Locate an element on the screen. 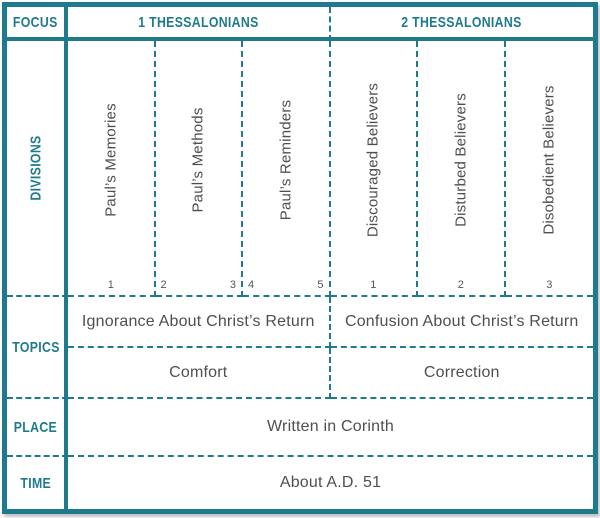  division-cell-disobedient-believers: Disobedient Believers 3 is located at coordinates (549, 169).